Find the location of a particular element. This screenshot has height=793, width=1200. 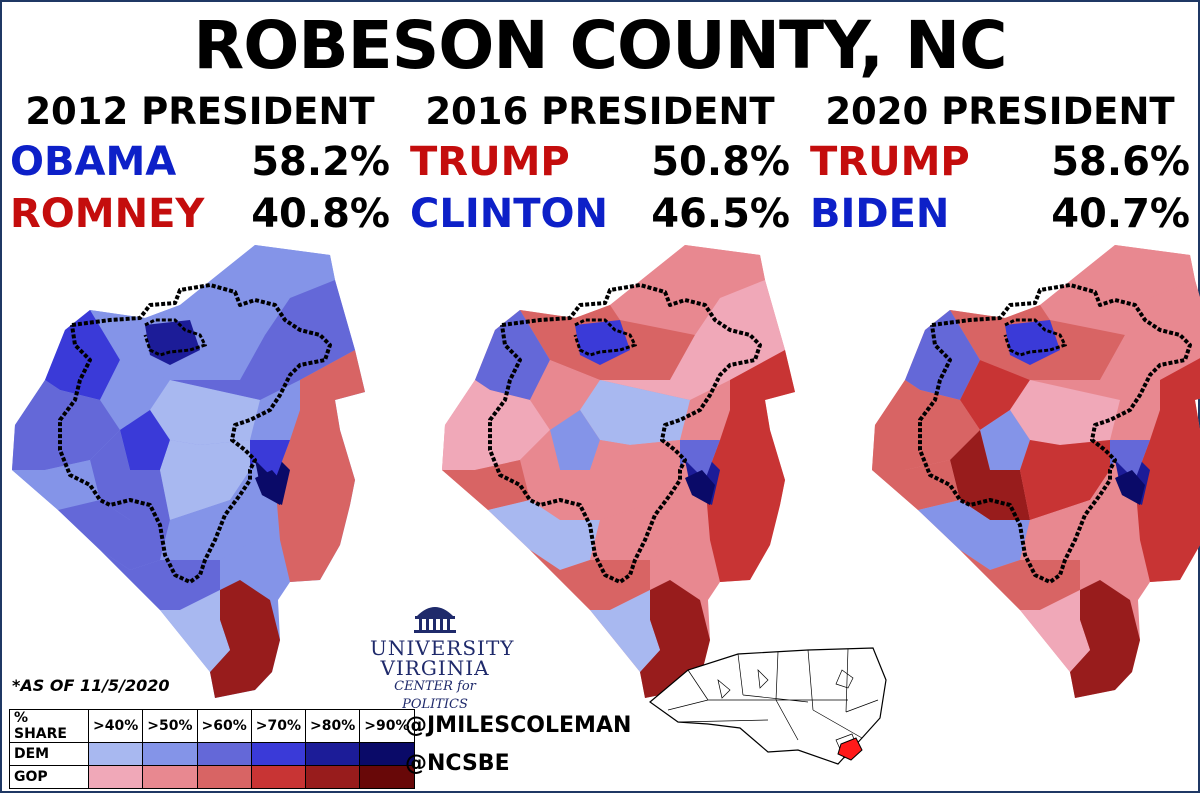

legend-bin: >50% is located at coordinates (170, 726).